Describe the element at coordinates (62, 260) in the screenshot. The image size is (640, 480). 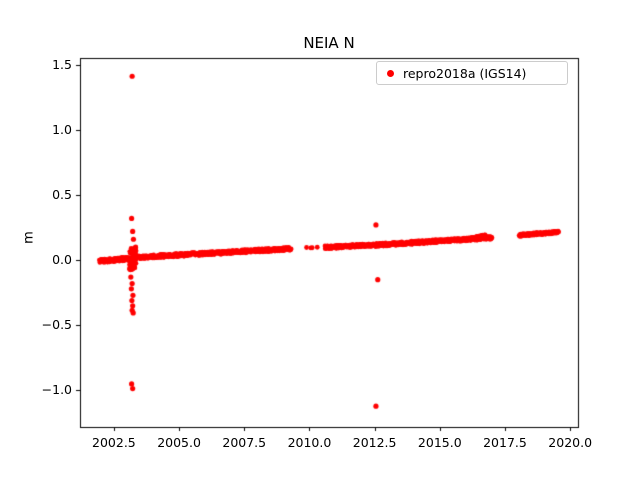
I see `y-tick-label: 0.0` at that location.